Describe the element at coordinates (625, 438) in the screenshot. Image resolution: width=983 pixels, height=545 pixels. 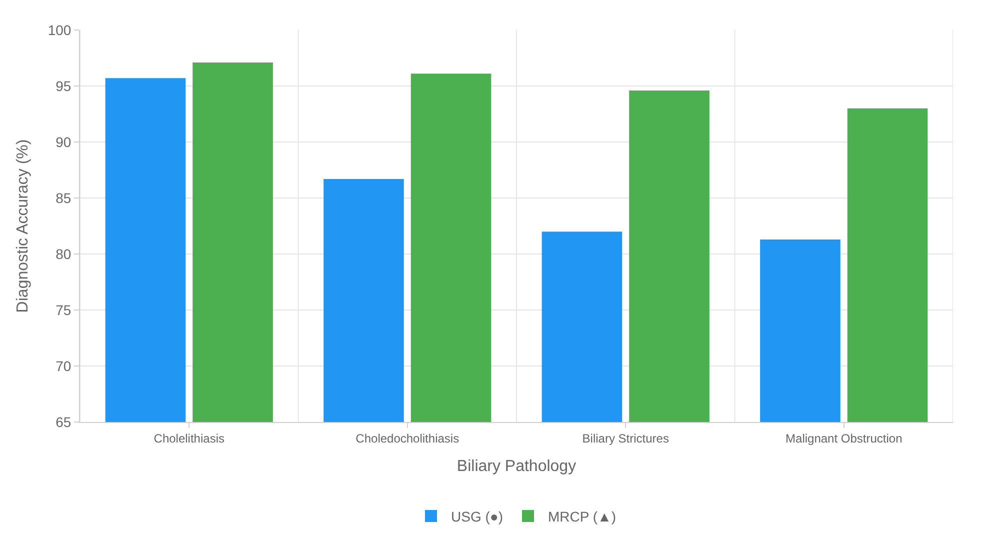
I see `x-tick-label: Biliary Strictures` at that location.